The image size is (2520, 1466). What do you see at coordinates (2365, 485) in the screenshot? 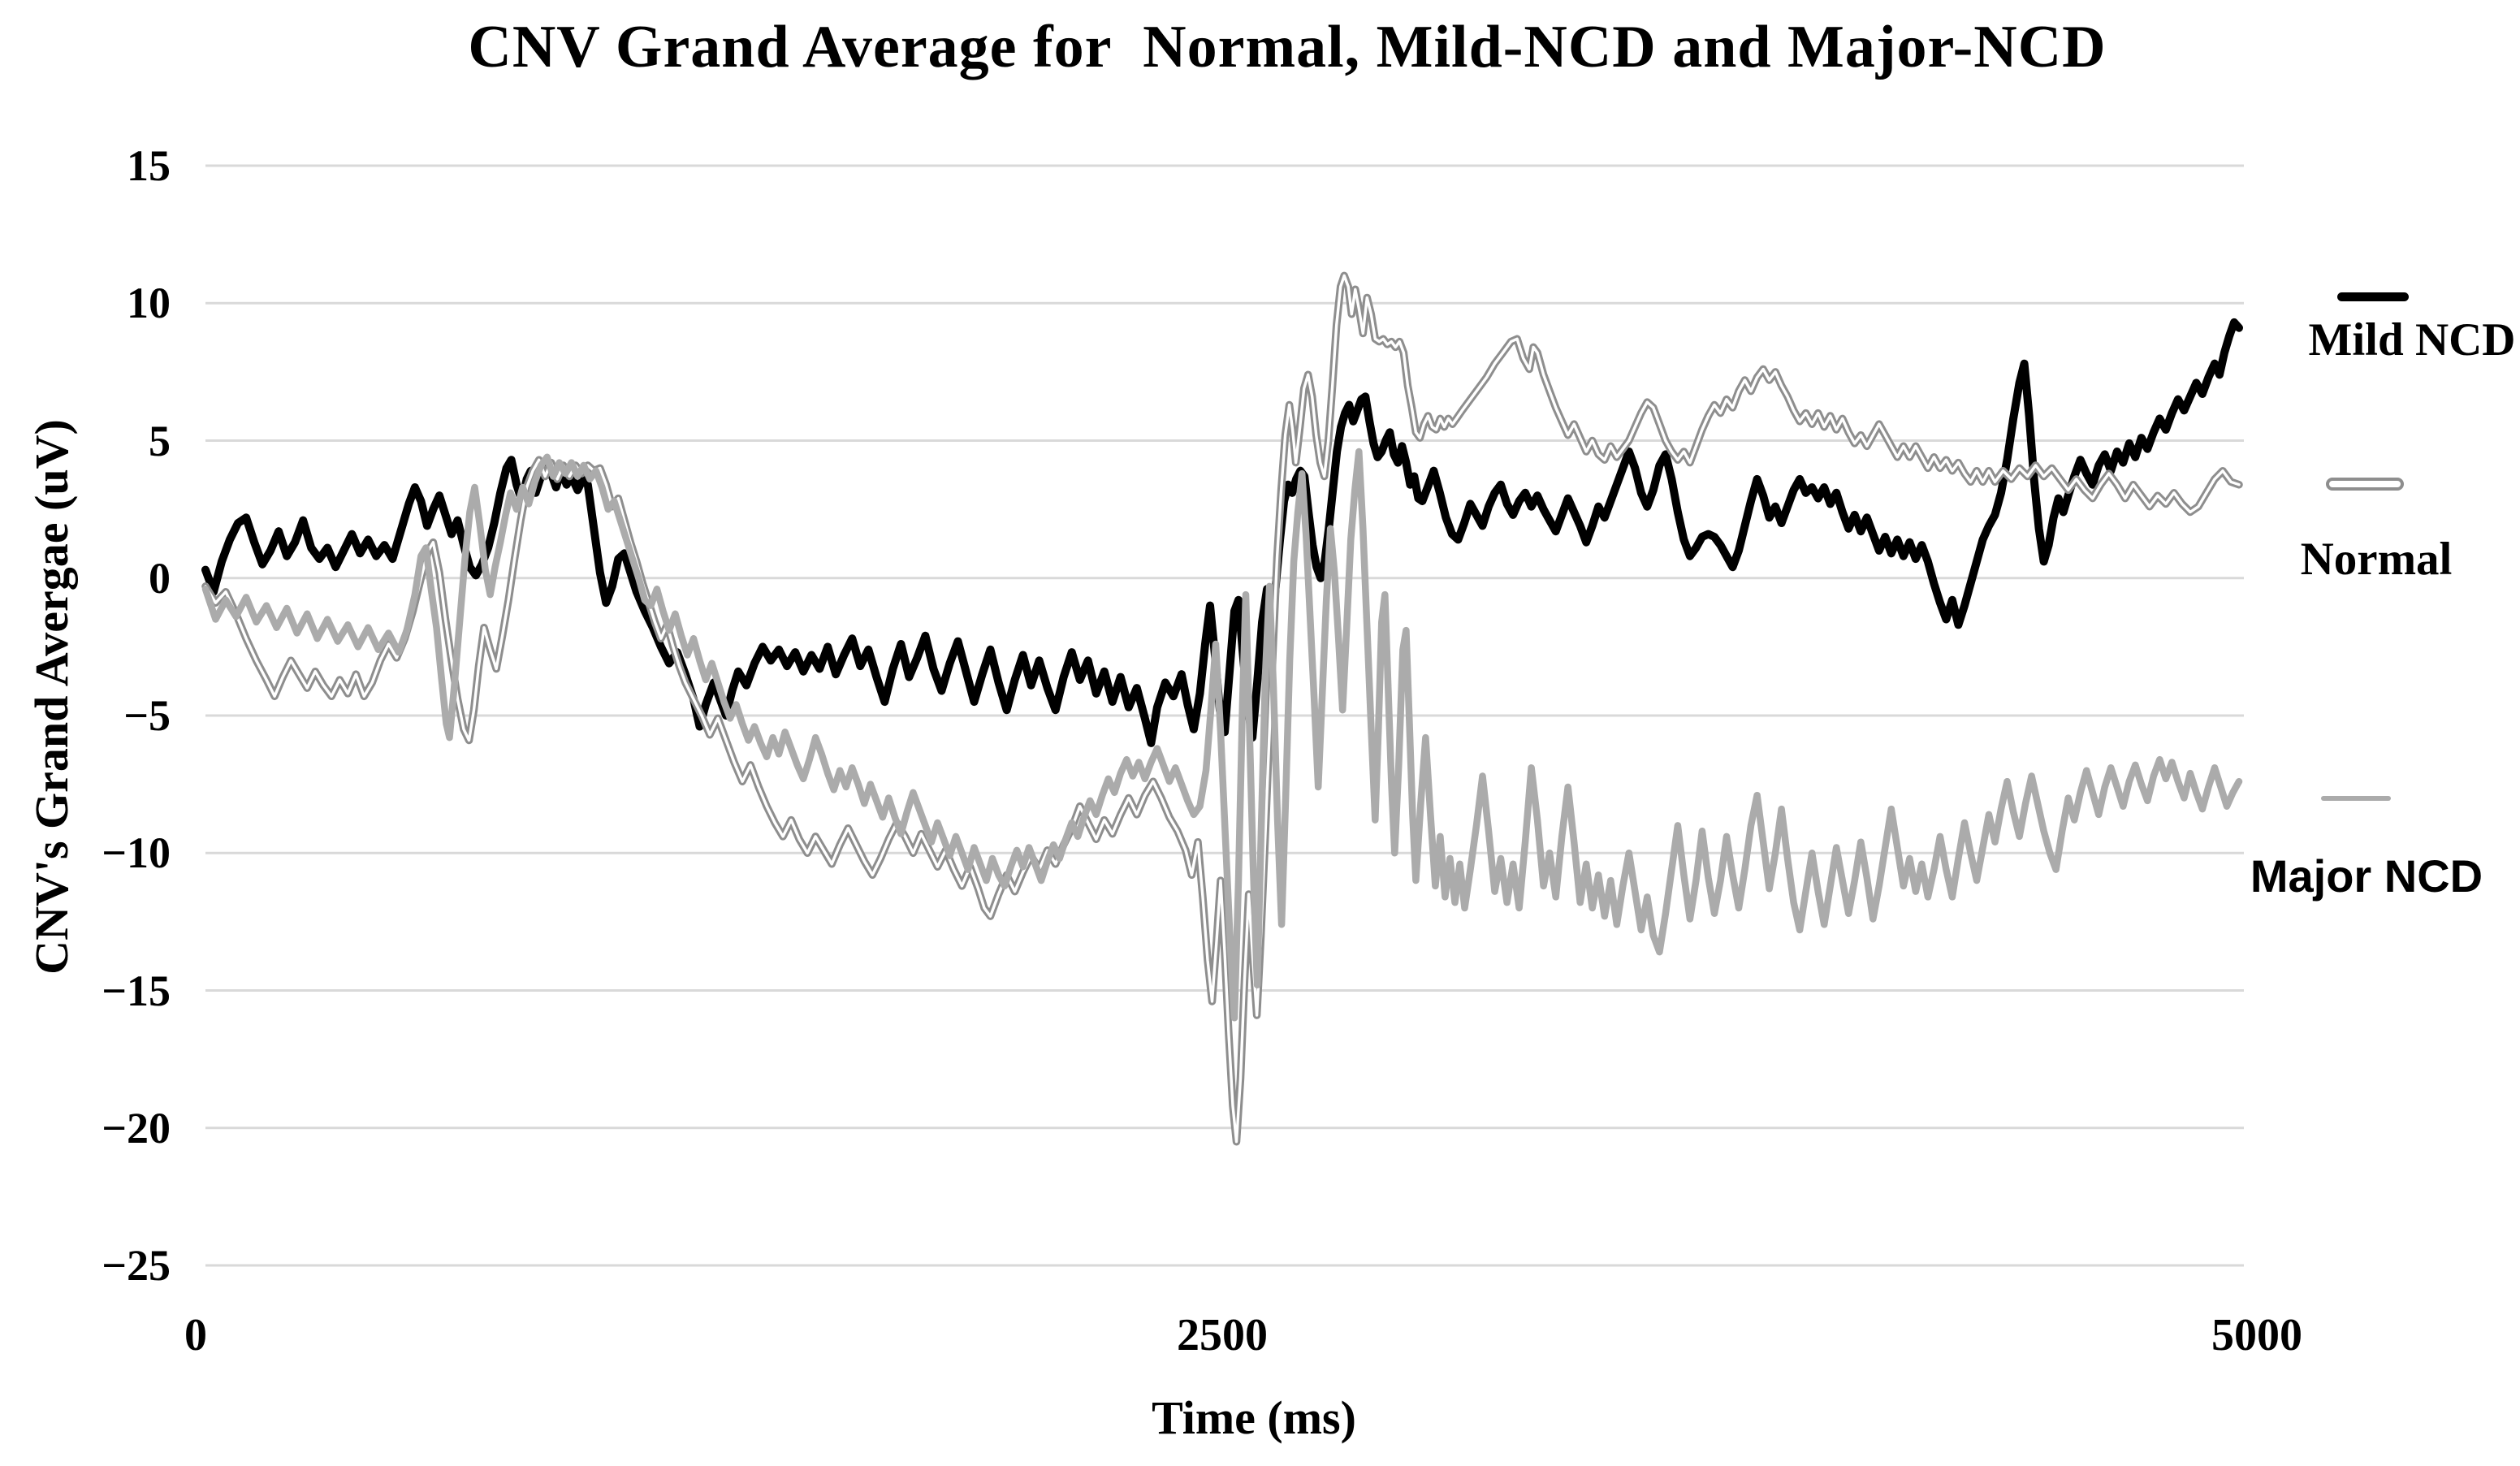
I see `normal-line-swatch-icon` at bounding box center [2365, 485].